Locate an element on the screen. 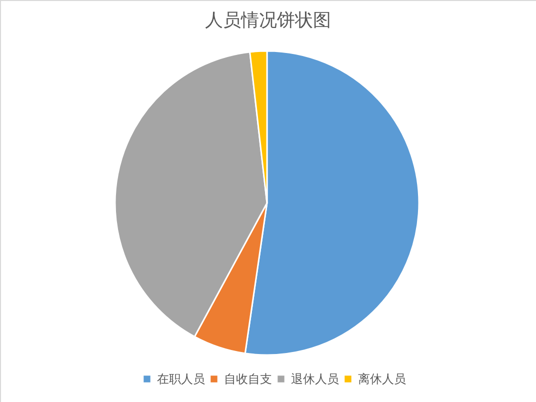  legend-label: 离休人员 is located at coordinates (382, 379).